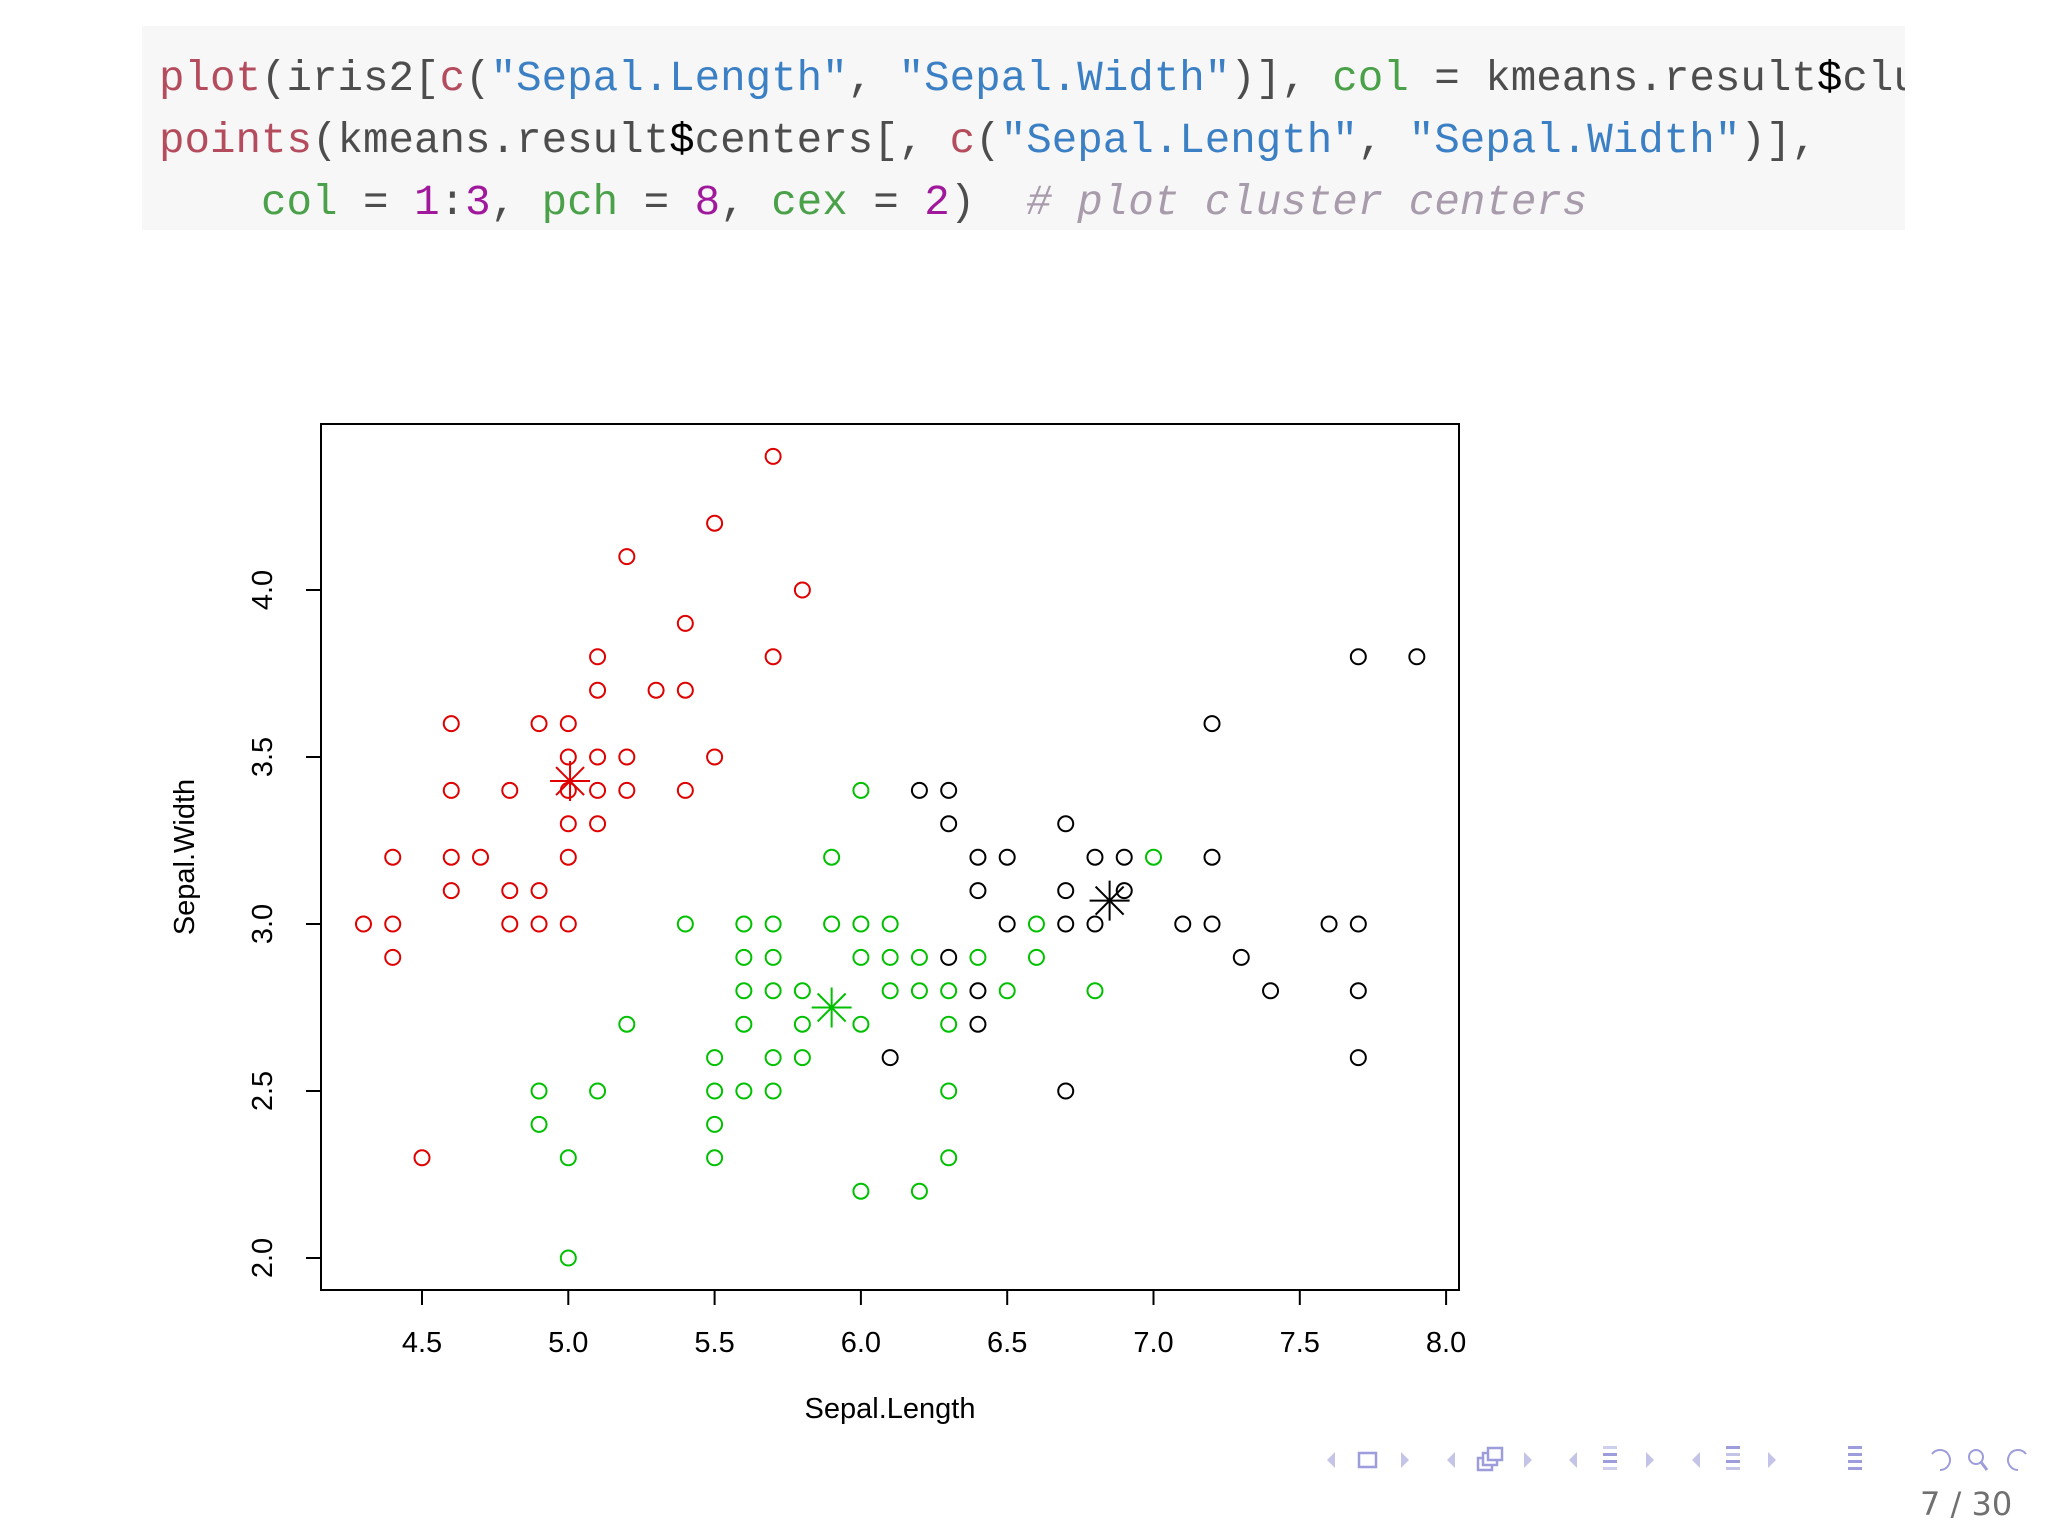  What do you see at coordinates (1984, 1466) in the screenshot?
I see `handle-shape` at bounding box center [1984, 1466].